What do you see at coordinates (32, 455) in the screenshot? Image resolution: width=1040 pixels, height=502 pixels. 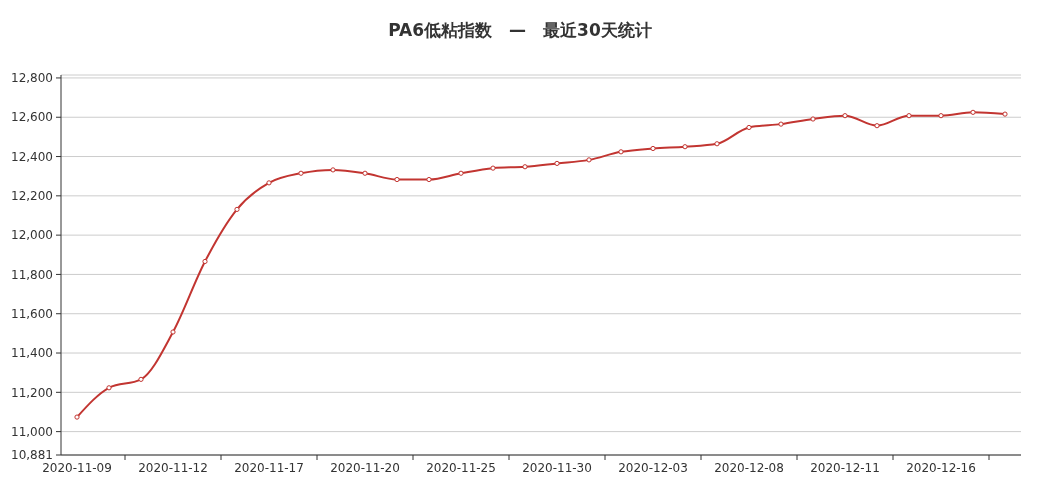 I see `y-tick-label: 10,881` at bounding box center [32, 455].